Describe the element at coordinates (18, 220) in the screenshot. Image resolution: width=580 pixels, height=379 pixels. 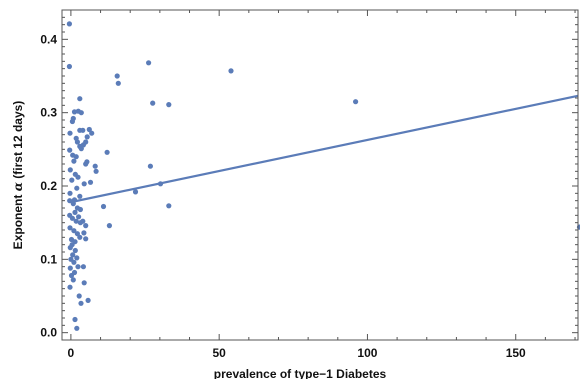
I see `y-axis-title-prefix: Exponent` at that location.